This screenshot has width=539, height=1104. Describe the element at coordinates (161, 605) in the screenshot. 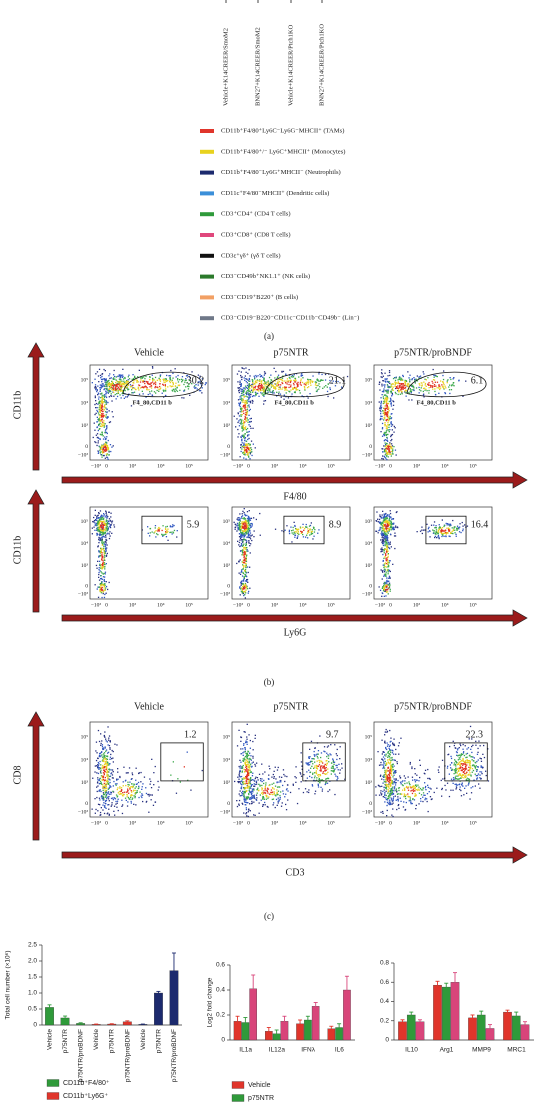

I see `flow-x-tick: 10⁴` at that location.